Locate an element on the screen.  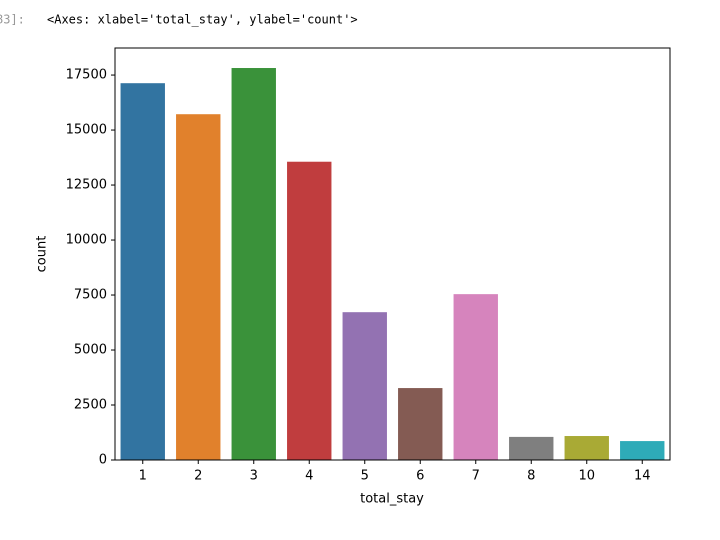
y-tick-label: 7500 is located at coordinates (90, 295).